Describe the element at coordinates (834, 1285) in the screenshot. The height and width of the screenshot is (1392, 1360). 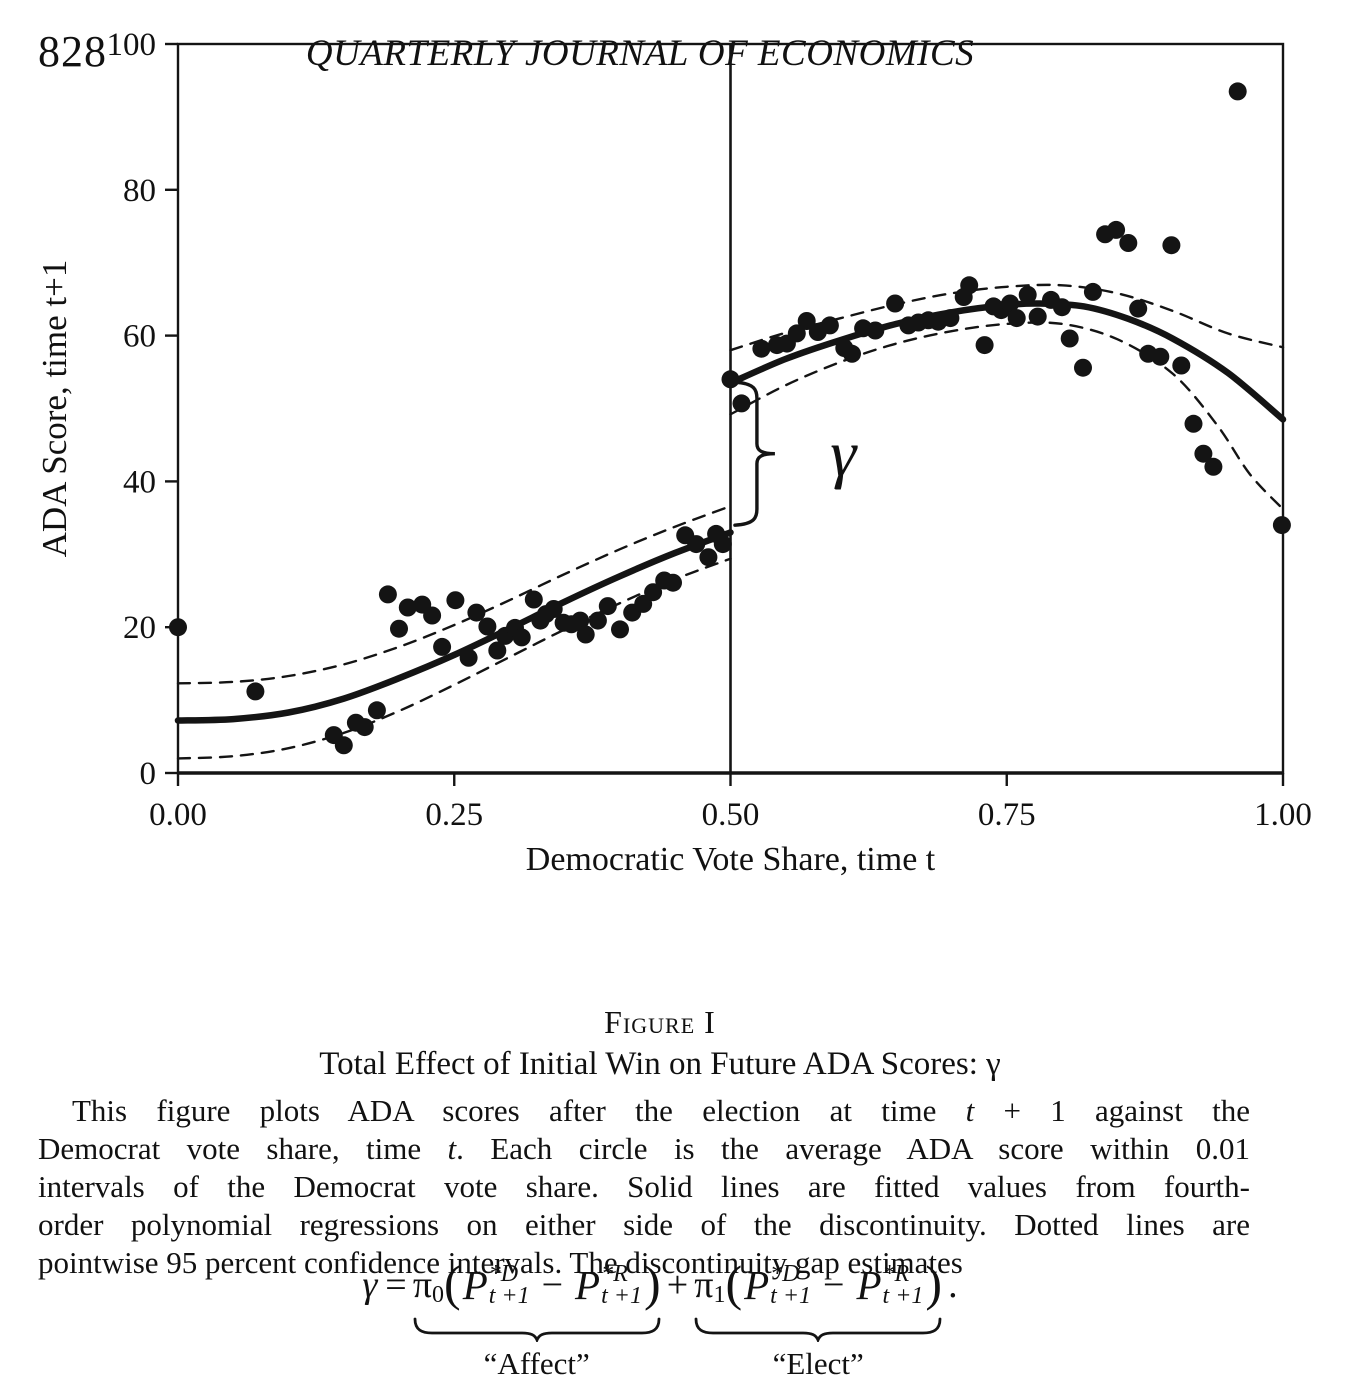
I see `minus-sign: −` at that location.